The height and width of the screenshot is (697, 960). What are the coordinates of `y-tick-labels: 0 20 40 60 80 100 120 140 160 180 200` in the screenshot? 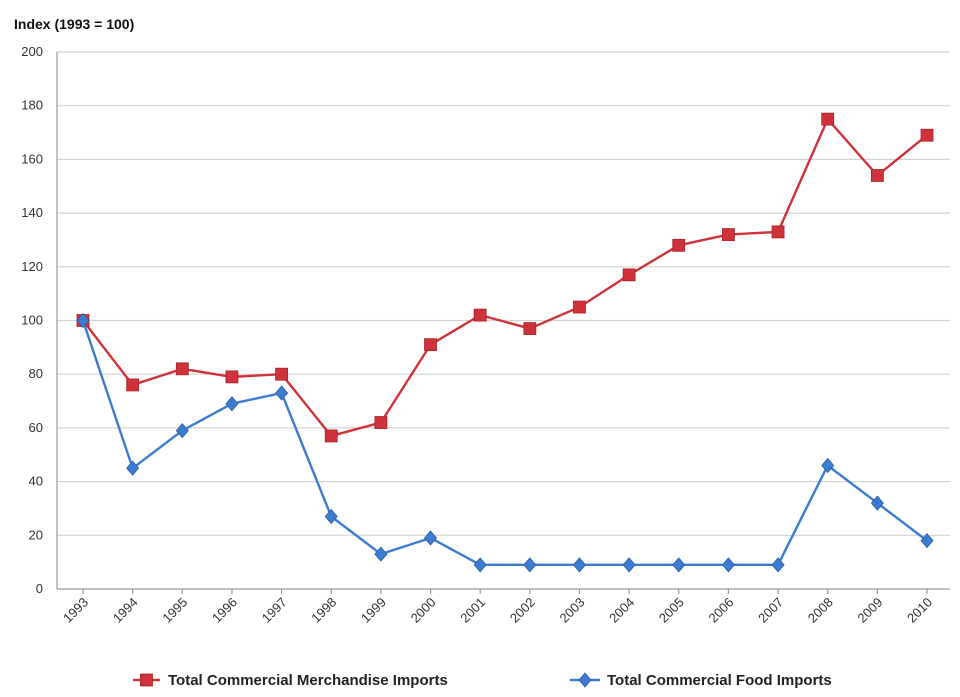 It's located at (32, 320).